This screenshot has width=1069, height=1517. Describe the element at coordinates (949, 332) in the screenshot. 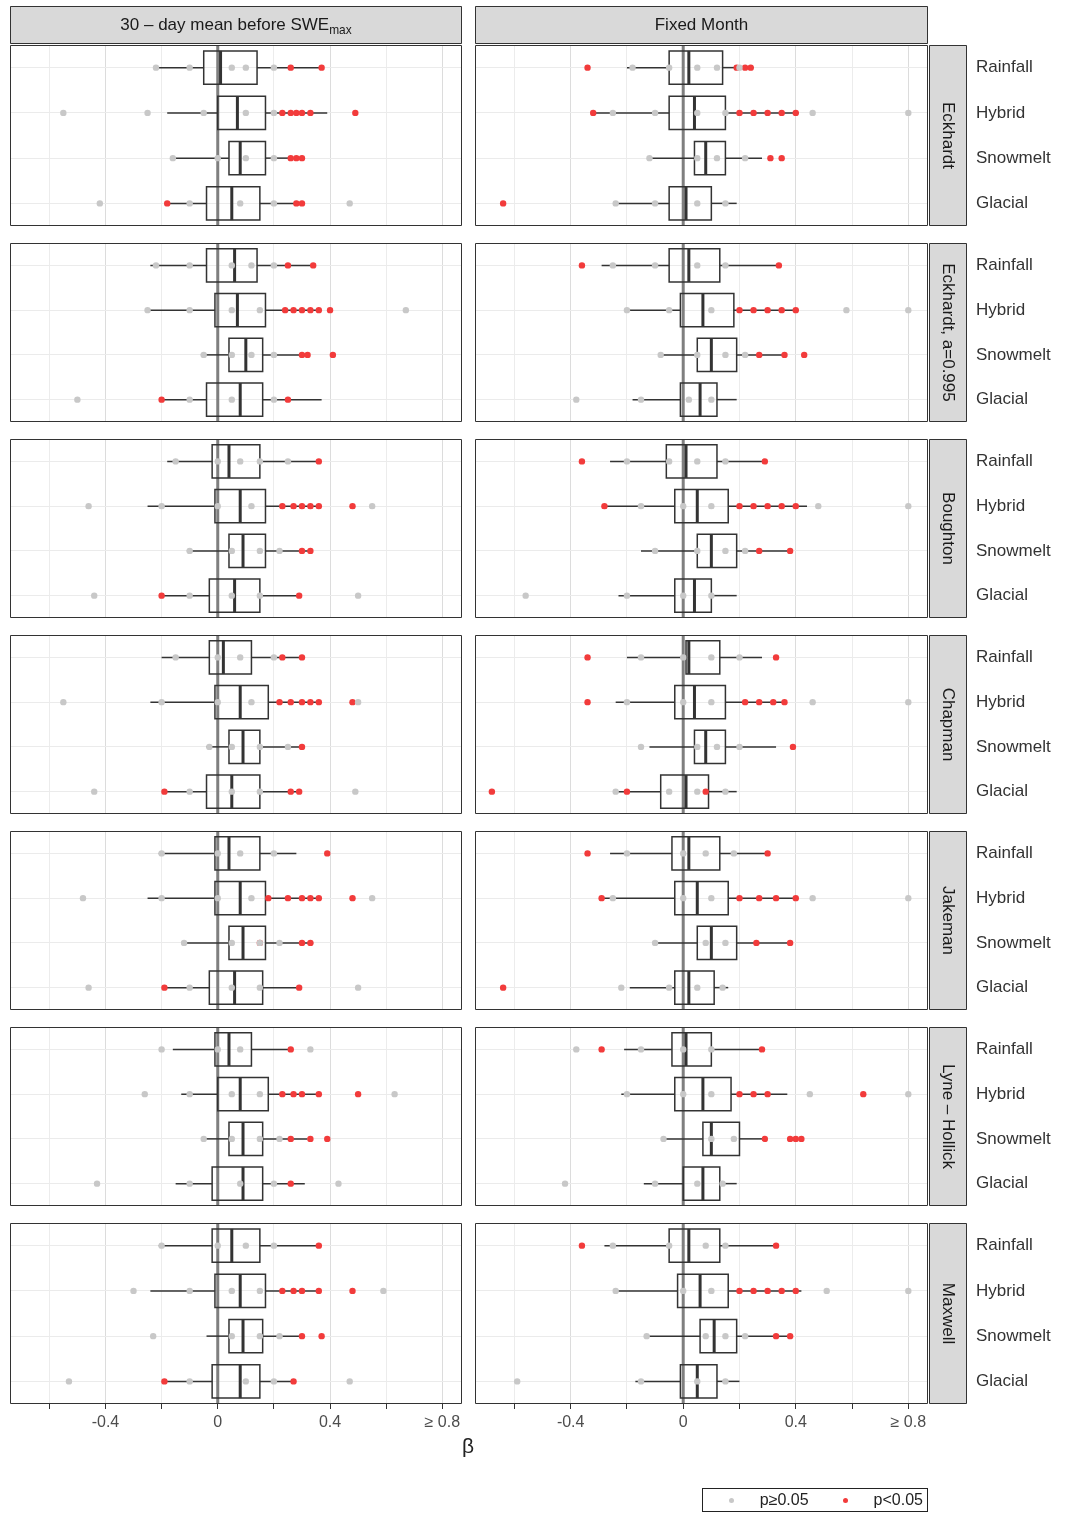

I see `y2-axis-title: Eckhardt, a=0.995` at that location.